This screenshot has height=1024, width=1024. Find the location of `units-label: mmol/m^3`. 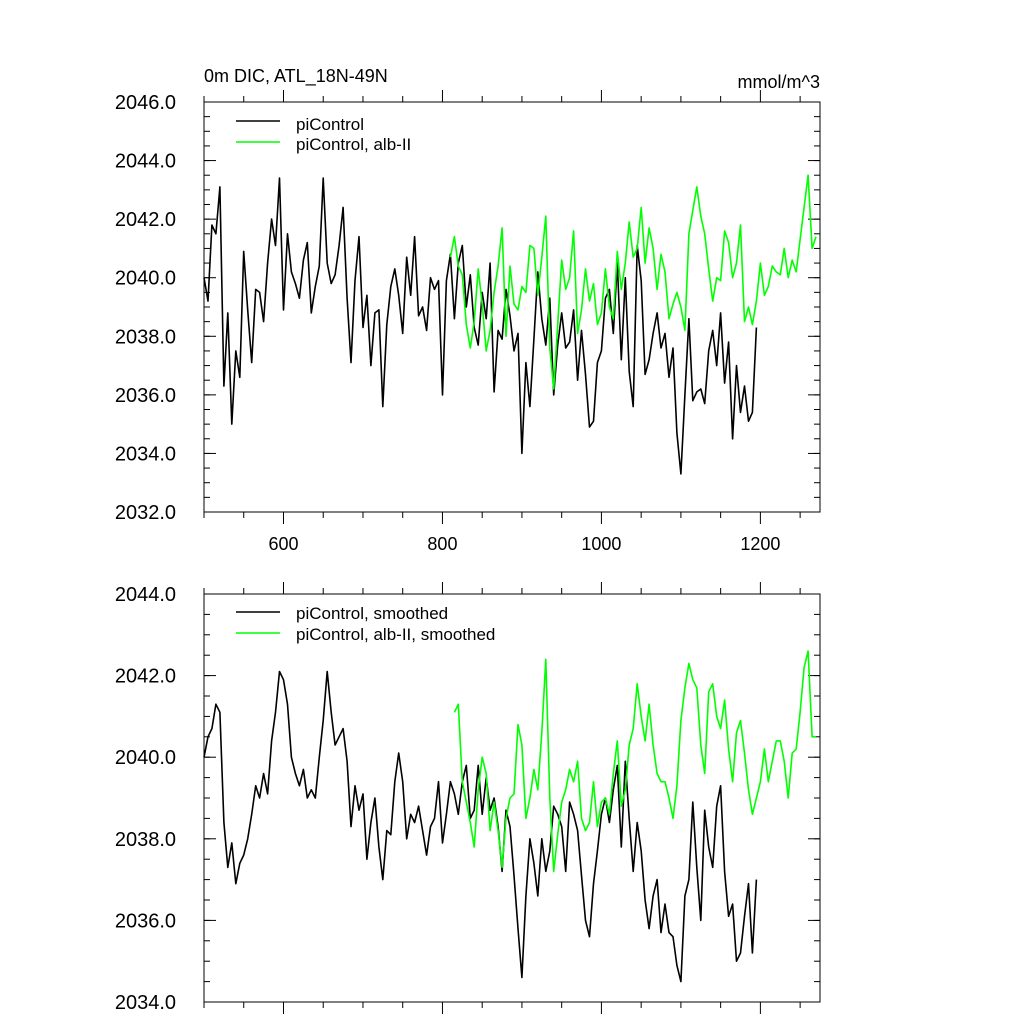

units-label: mmol/m^3 is located at coordinates (779, 82).